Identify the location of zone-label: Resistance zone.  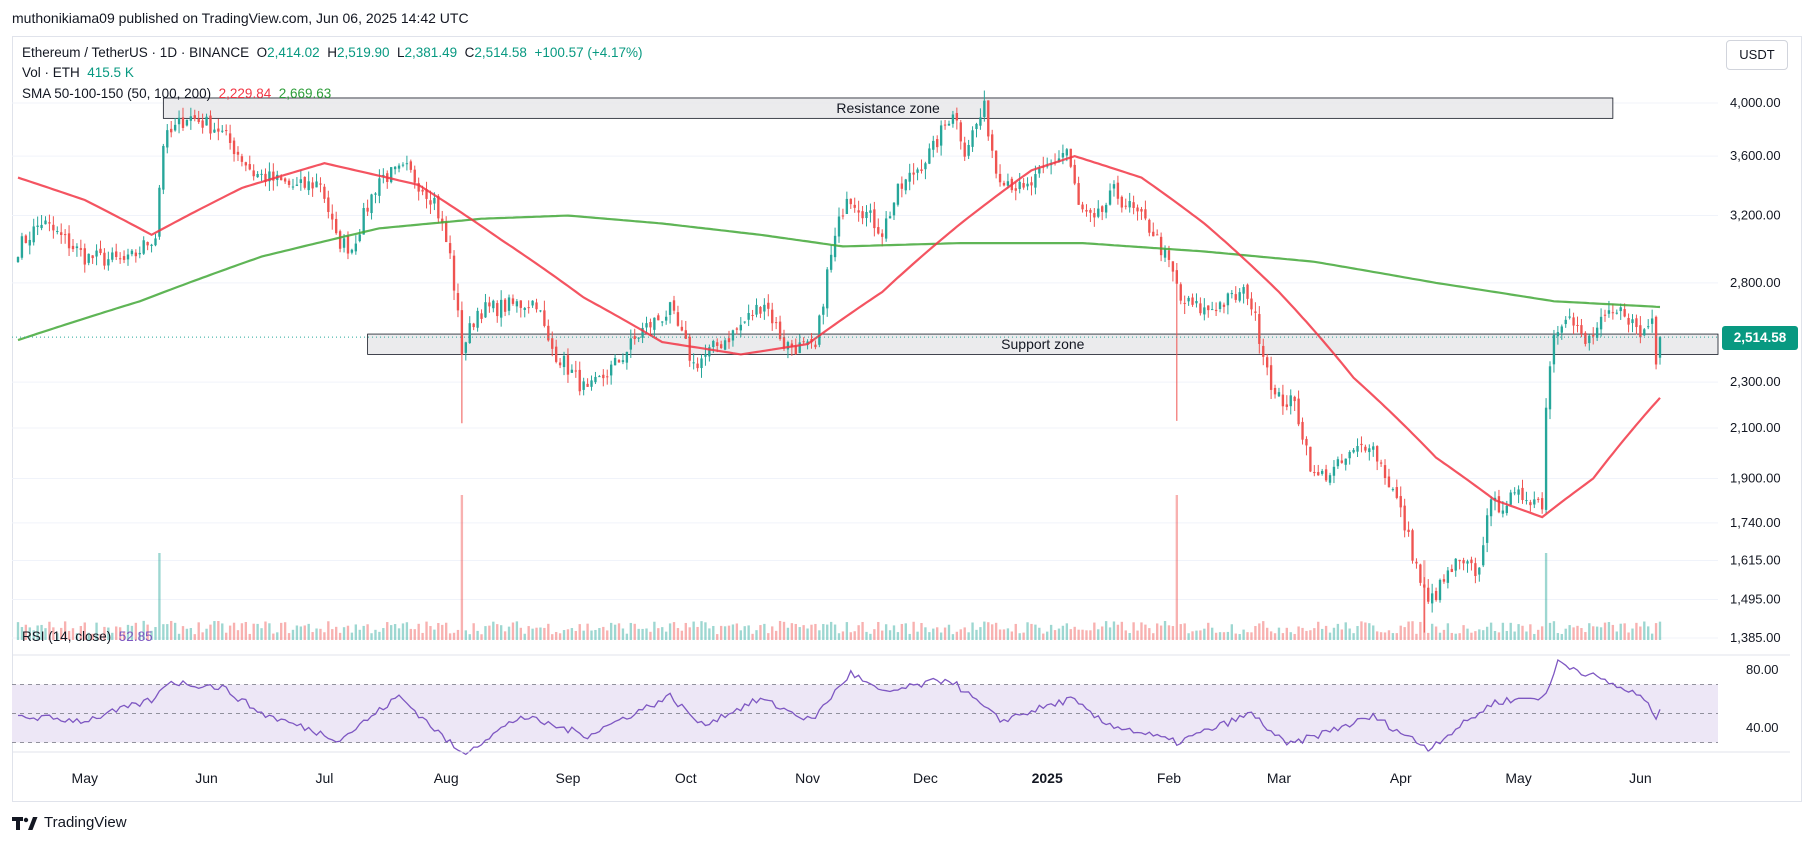
(888, 108).